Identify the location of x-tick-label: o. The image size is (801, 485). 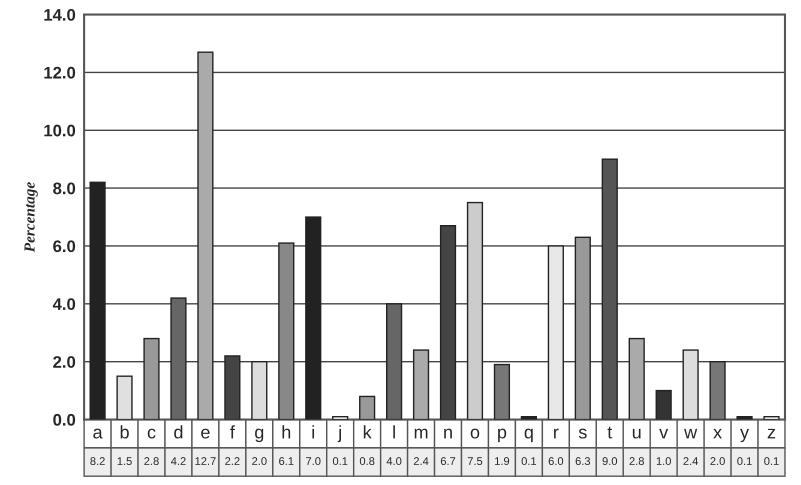
(475, 433).